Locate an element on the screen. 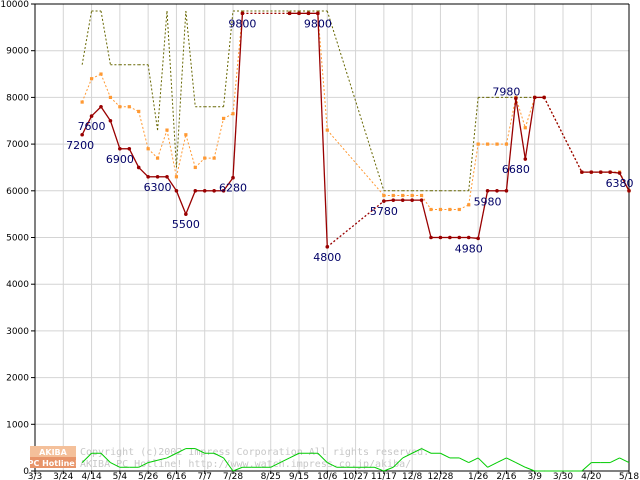 This screenshot has height=480, width=640. x-tick-label: 7/7 is located at coordinates (204, 476).